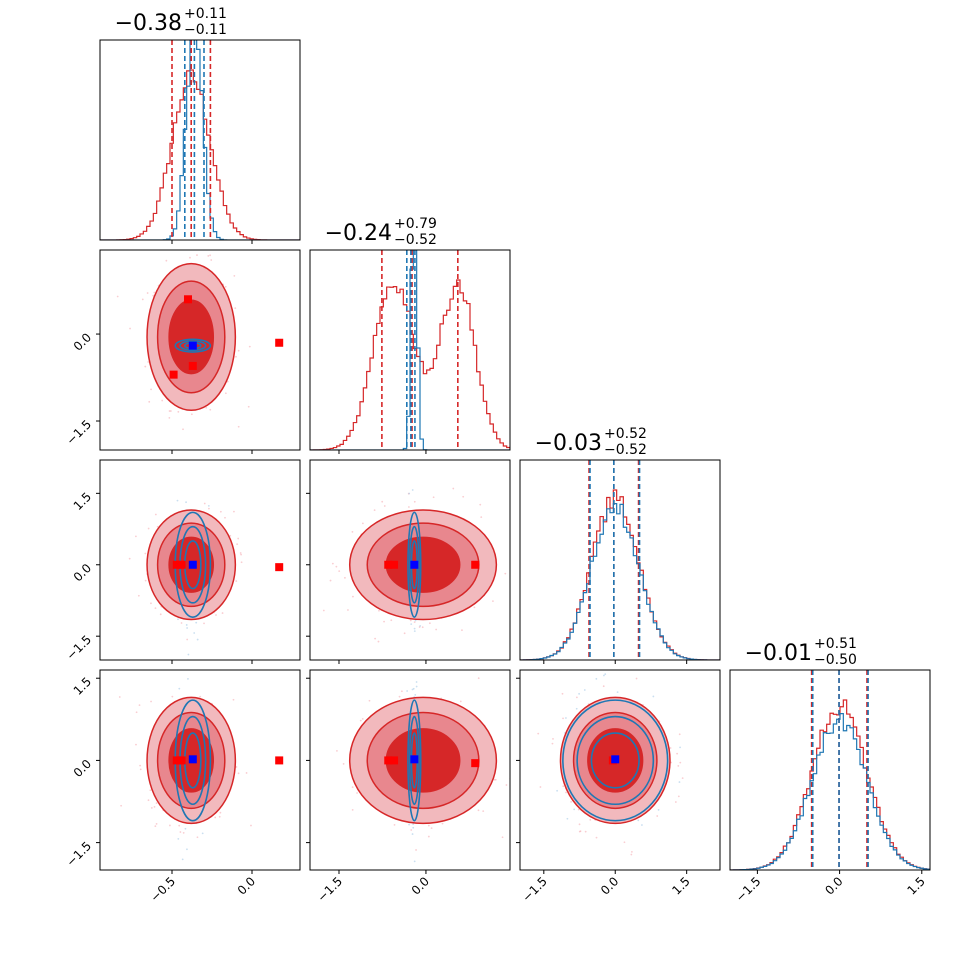 The image size is (970, 970). Describe the element at coordinates (534, 889) in the screenshot. I see `x-tick-label-2-0: −1.5` at that location.